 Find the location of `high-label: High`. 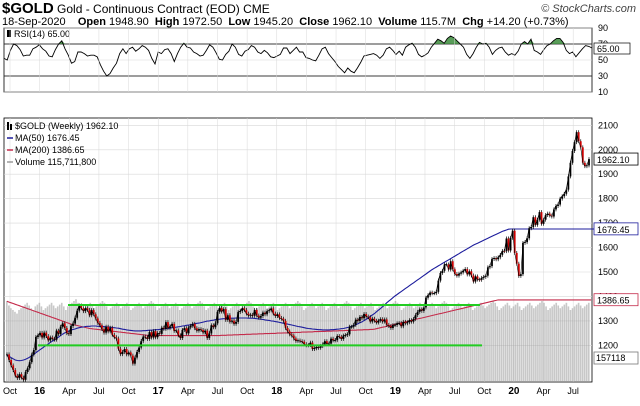

high-label: High is located at coordinates (167, 22).